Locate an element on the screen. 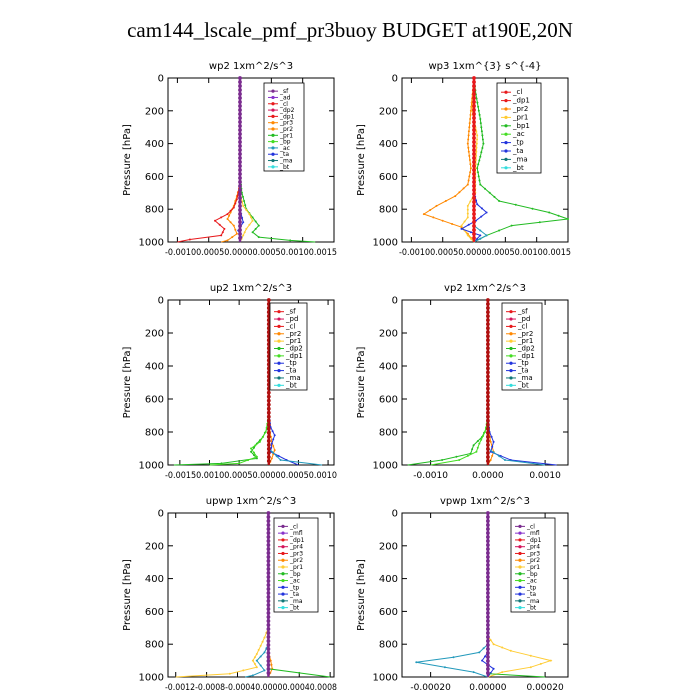 Image resolution: width=700 pixels, height=700 pixels. legend-entry: _ac is located at coordinates (294, 581).